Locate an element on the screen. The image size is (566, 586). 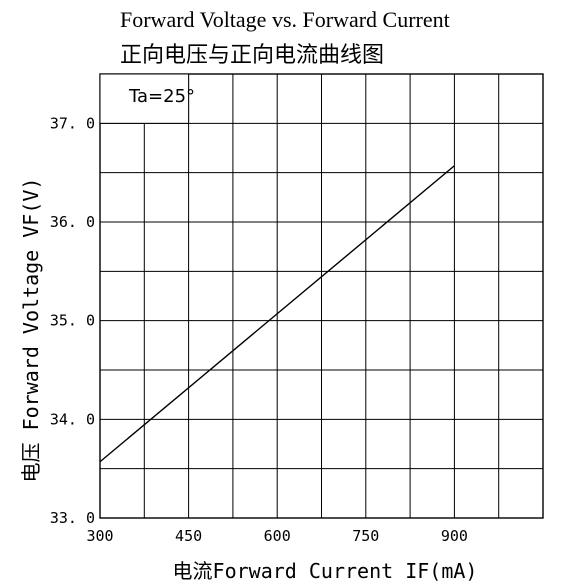
x-tick-label: 600 is located at coordinates (277, 536).